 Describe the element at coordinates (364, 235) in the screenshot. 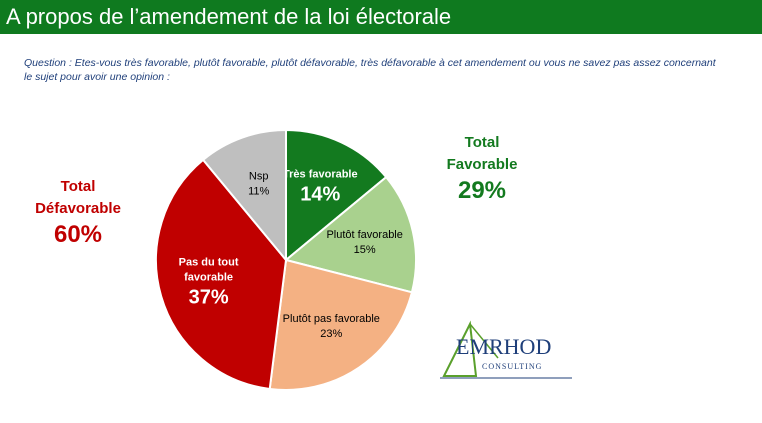

I see `pie-slice-label: Plutôt favorable` at that location.